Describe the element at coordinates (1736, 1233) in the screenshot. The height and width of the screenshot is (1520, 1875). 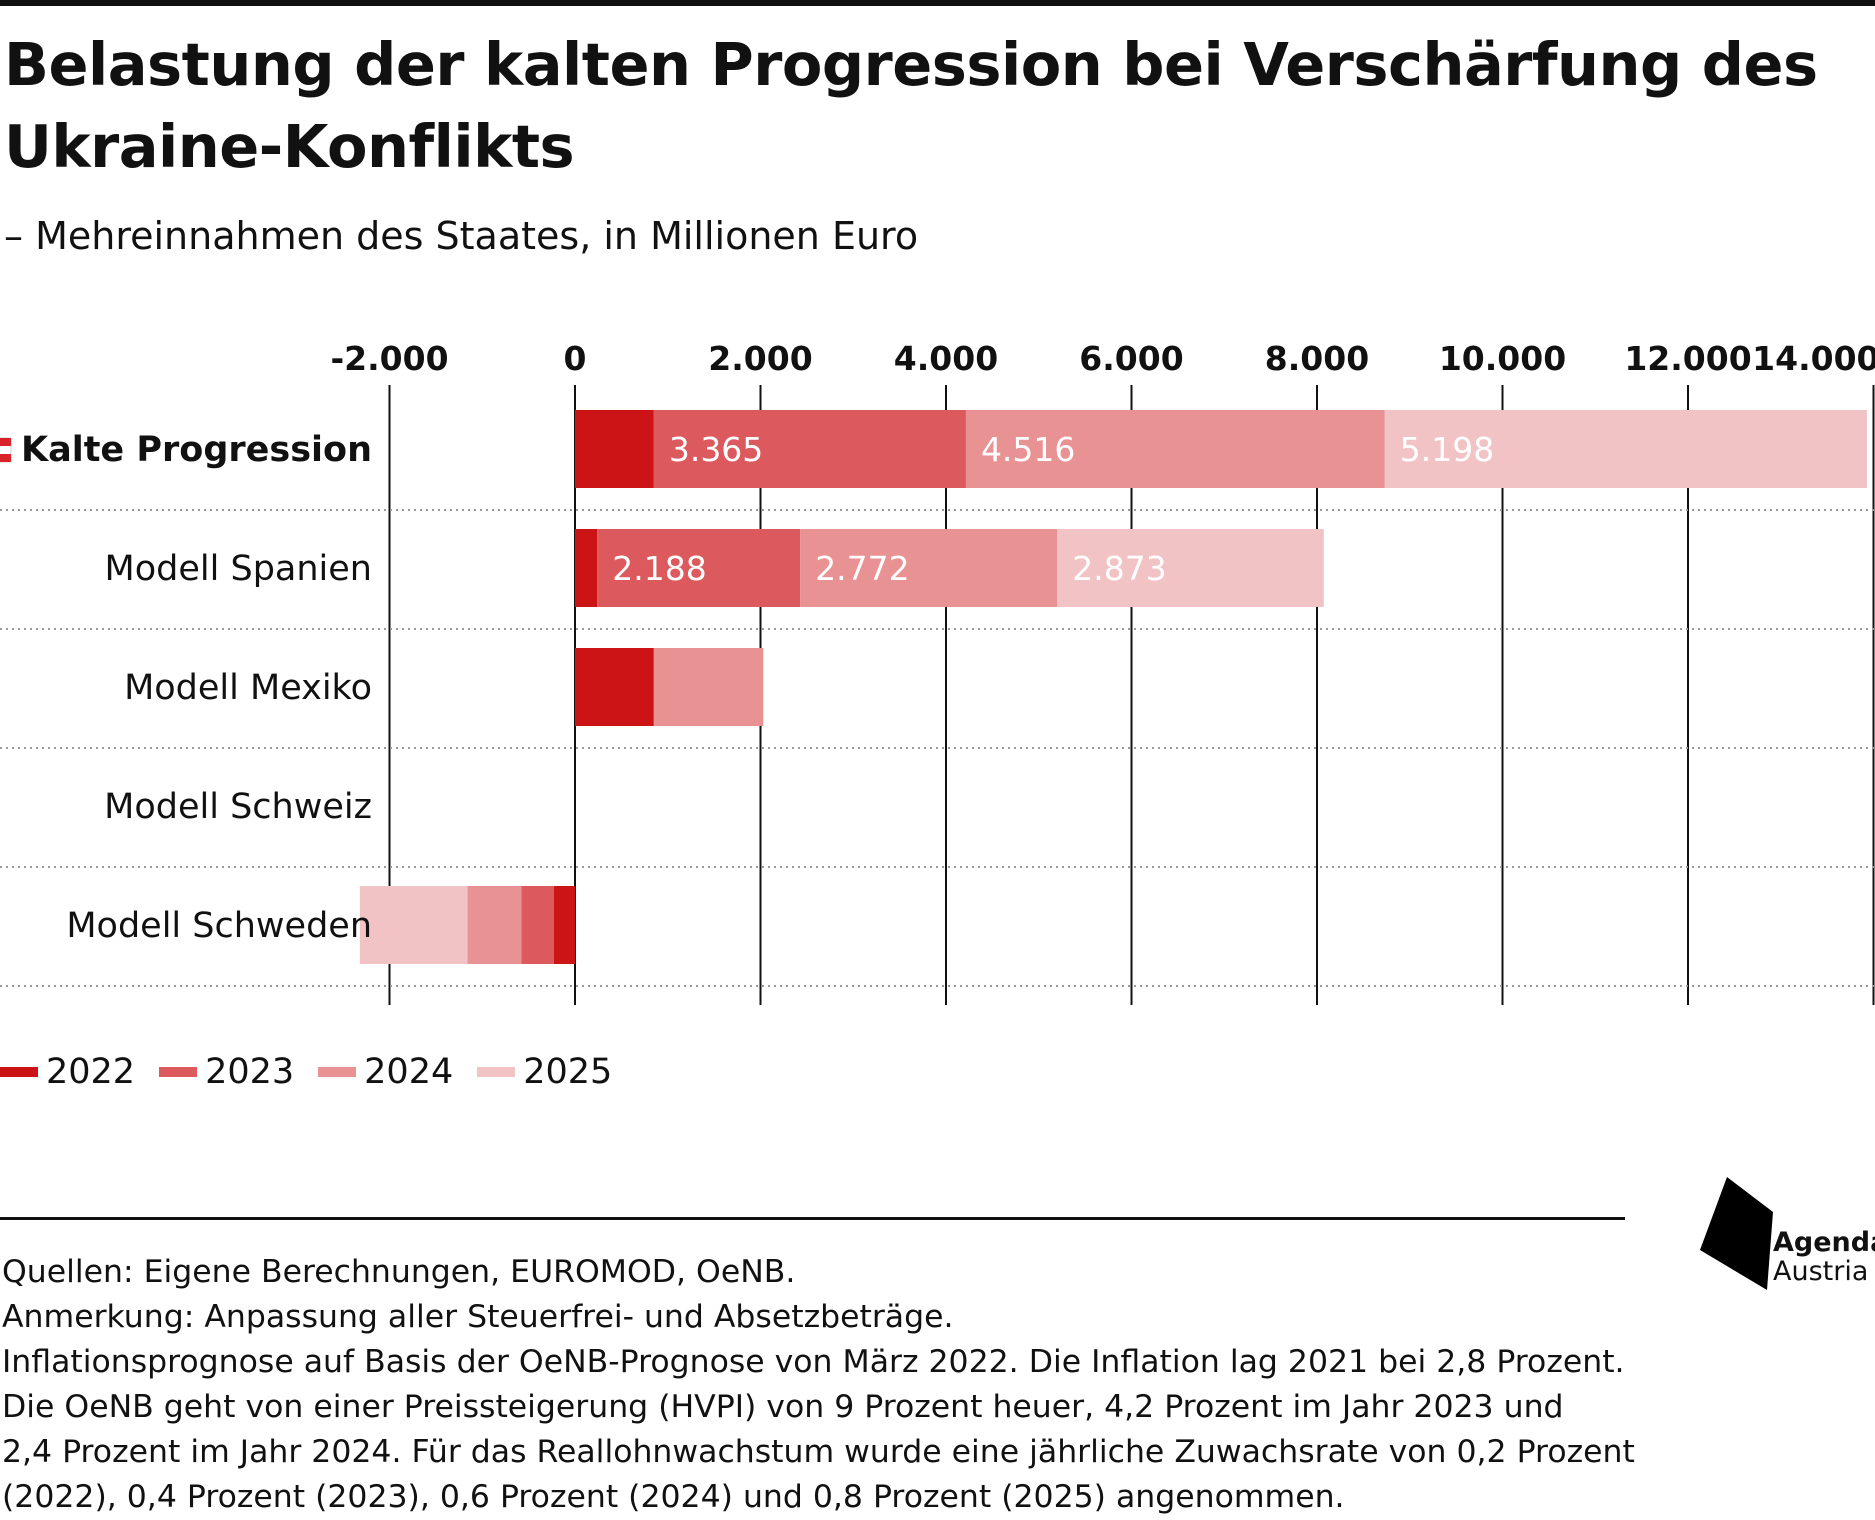
I see `agenda-austria-logo-icon` at that location.